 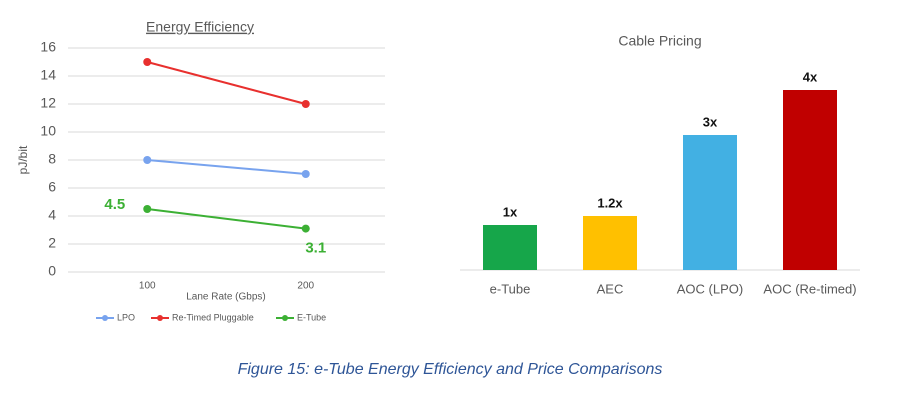 I want to click on y-tick-label: 10, so click(x=48, y=131).